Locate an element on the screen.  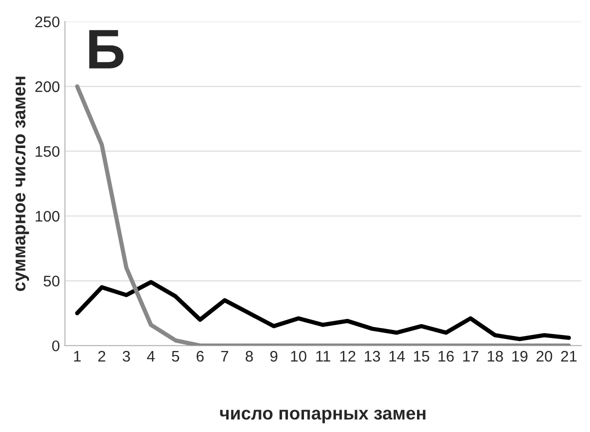
x-tick-label: 10 is located at coordinates (298, 356).